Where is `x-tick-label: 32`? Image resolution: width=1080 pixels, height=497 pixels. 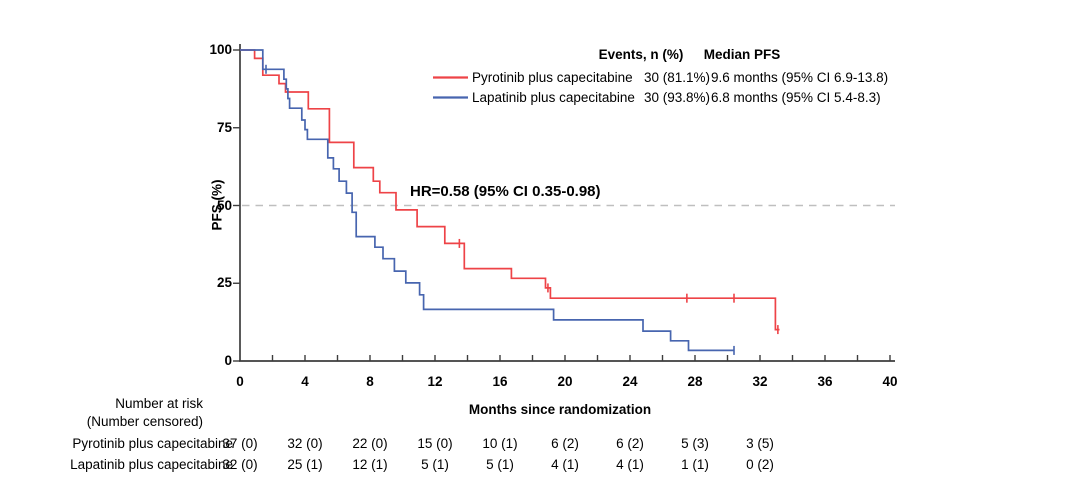
x-tick-label: 32 is located at coordinates (760, 381).